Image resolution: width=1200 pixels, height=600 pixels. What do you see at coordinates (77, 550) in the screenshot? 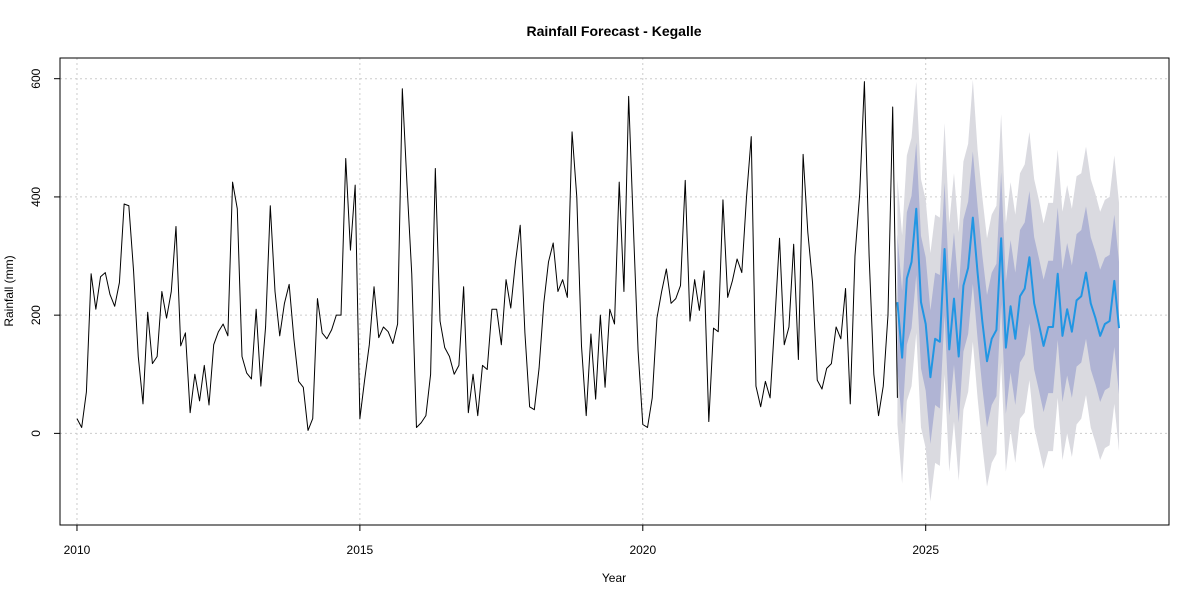
I see `x-tick-label: 2010` at bounding box center [77, 550].